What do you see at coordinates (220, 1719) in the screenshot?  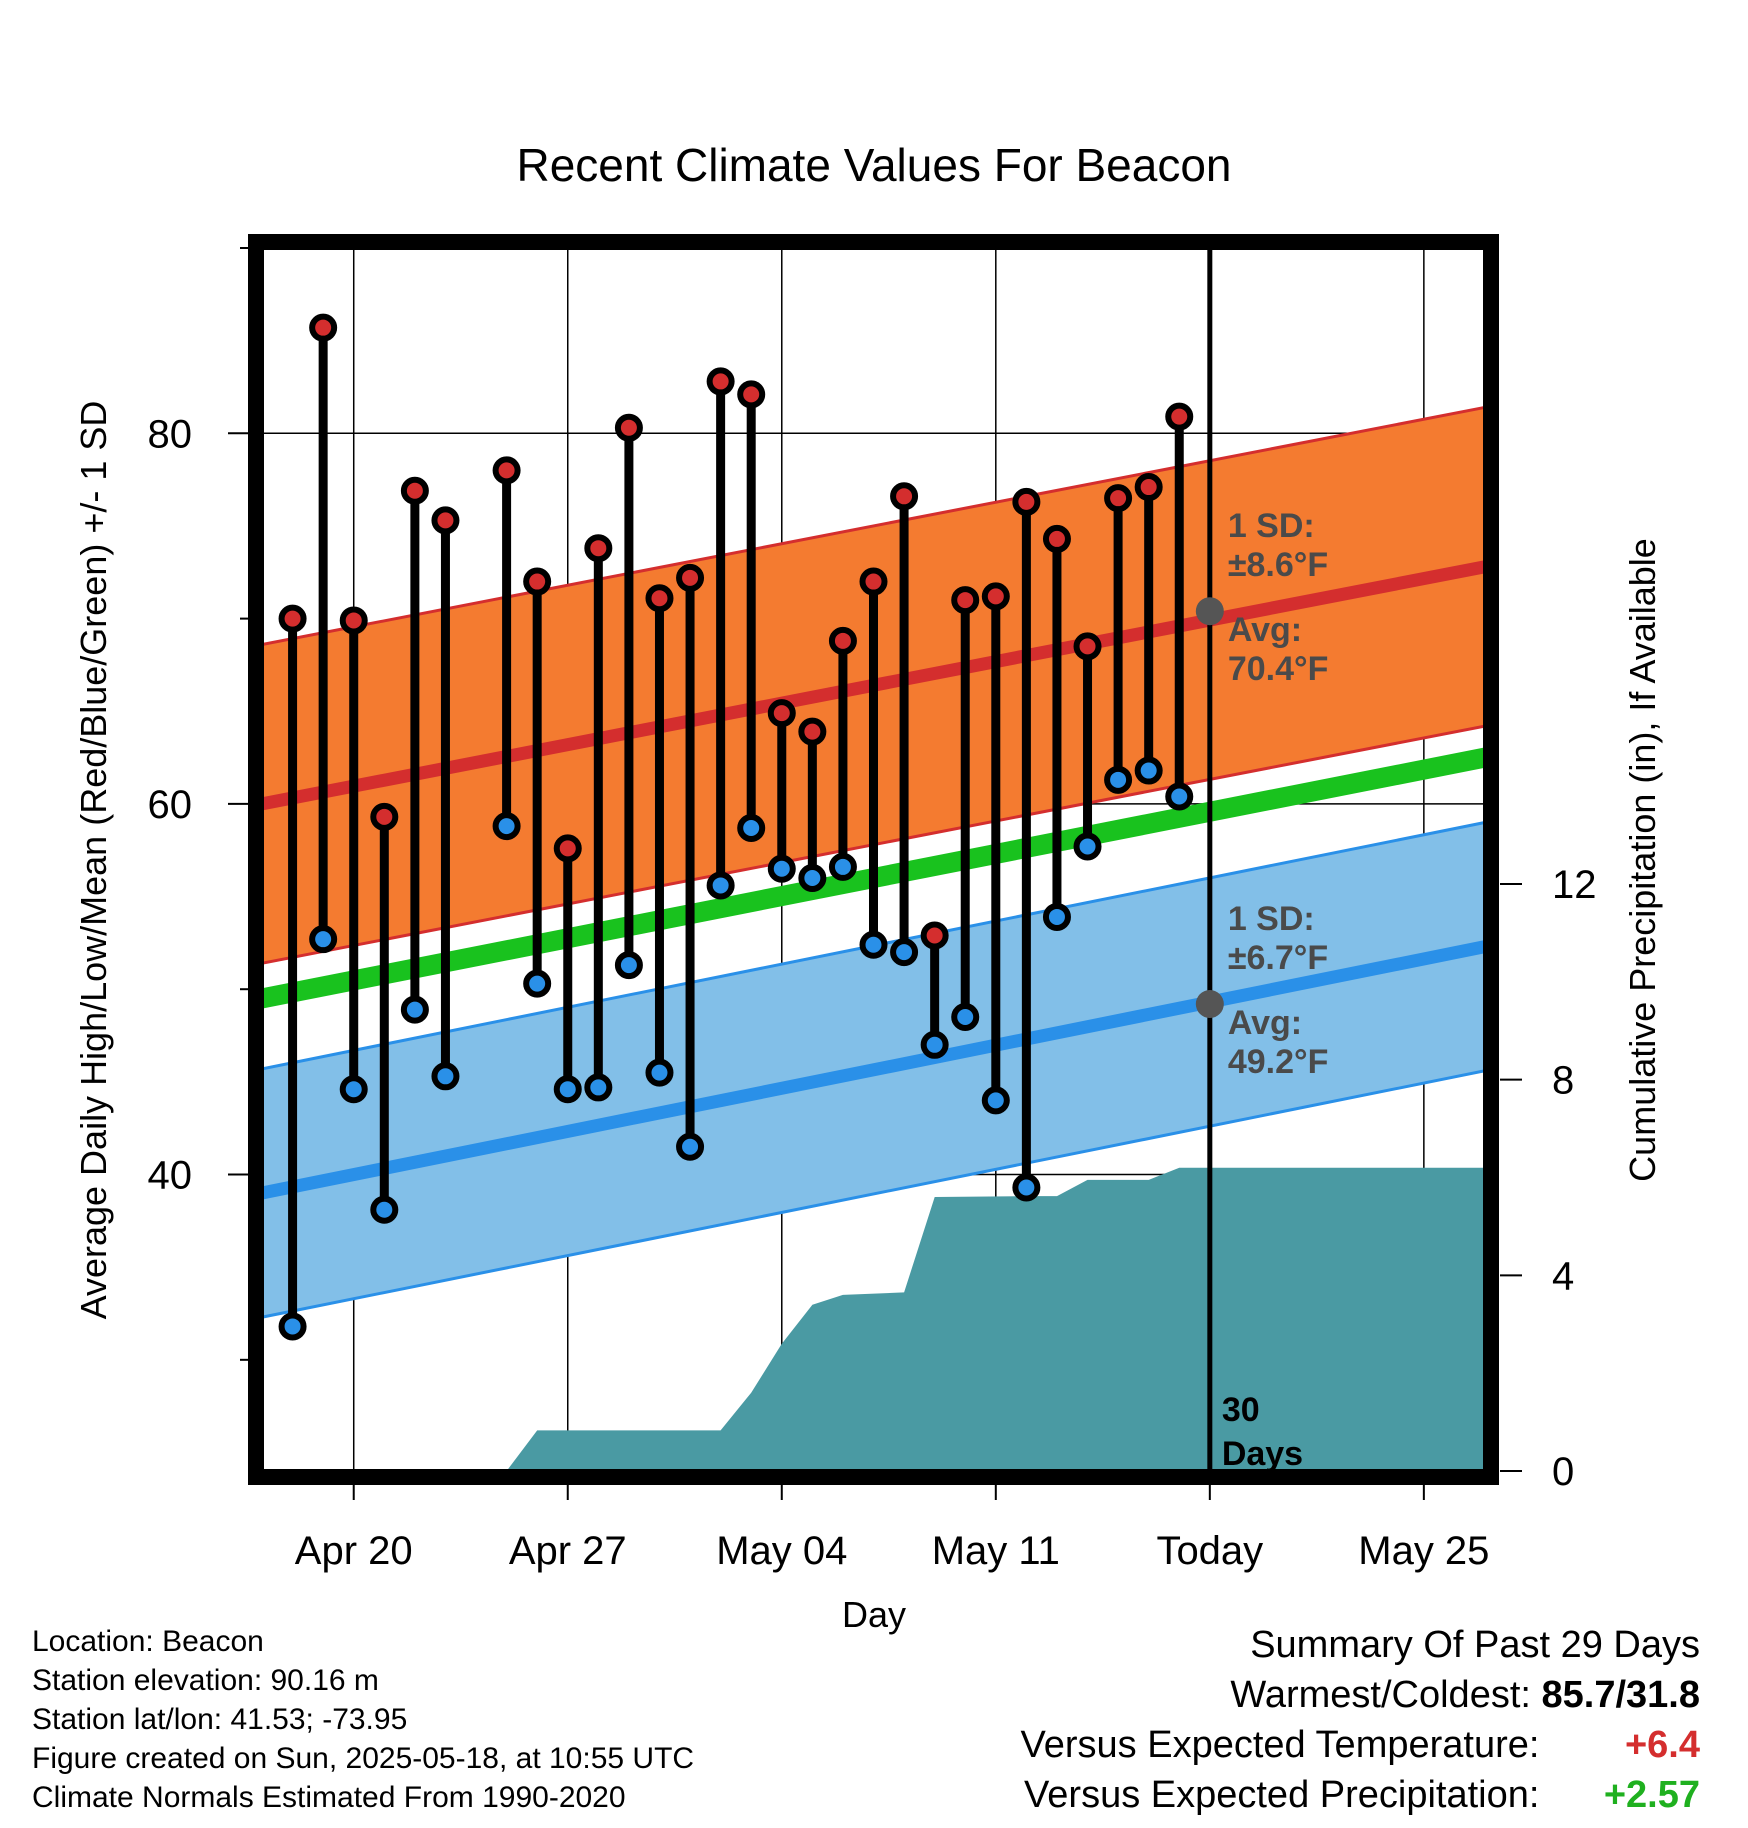 I see `latlon-text: Station lat/lon: 41.53; -73.95` at bounding box center [220, 1719].